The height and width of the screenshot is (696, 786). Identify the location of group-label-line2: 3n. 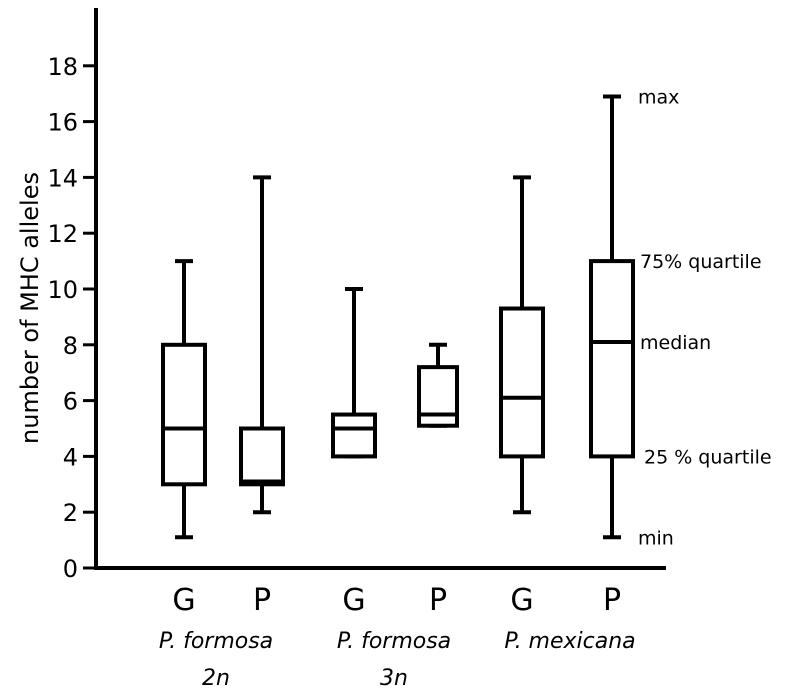
(394, 678).